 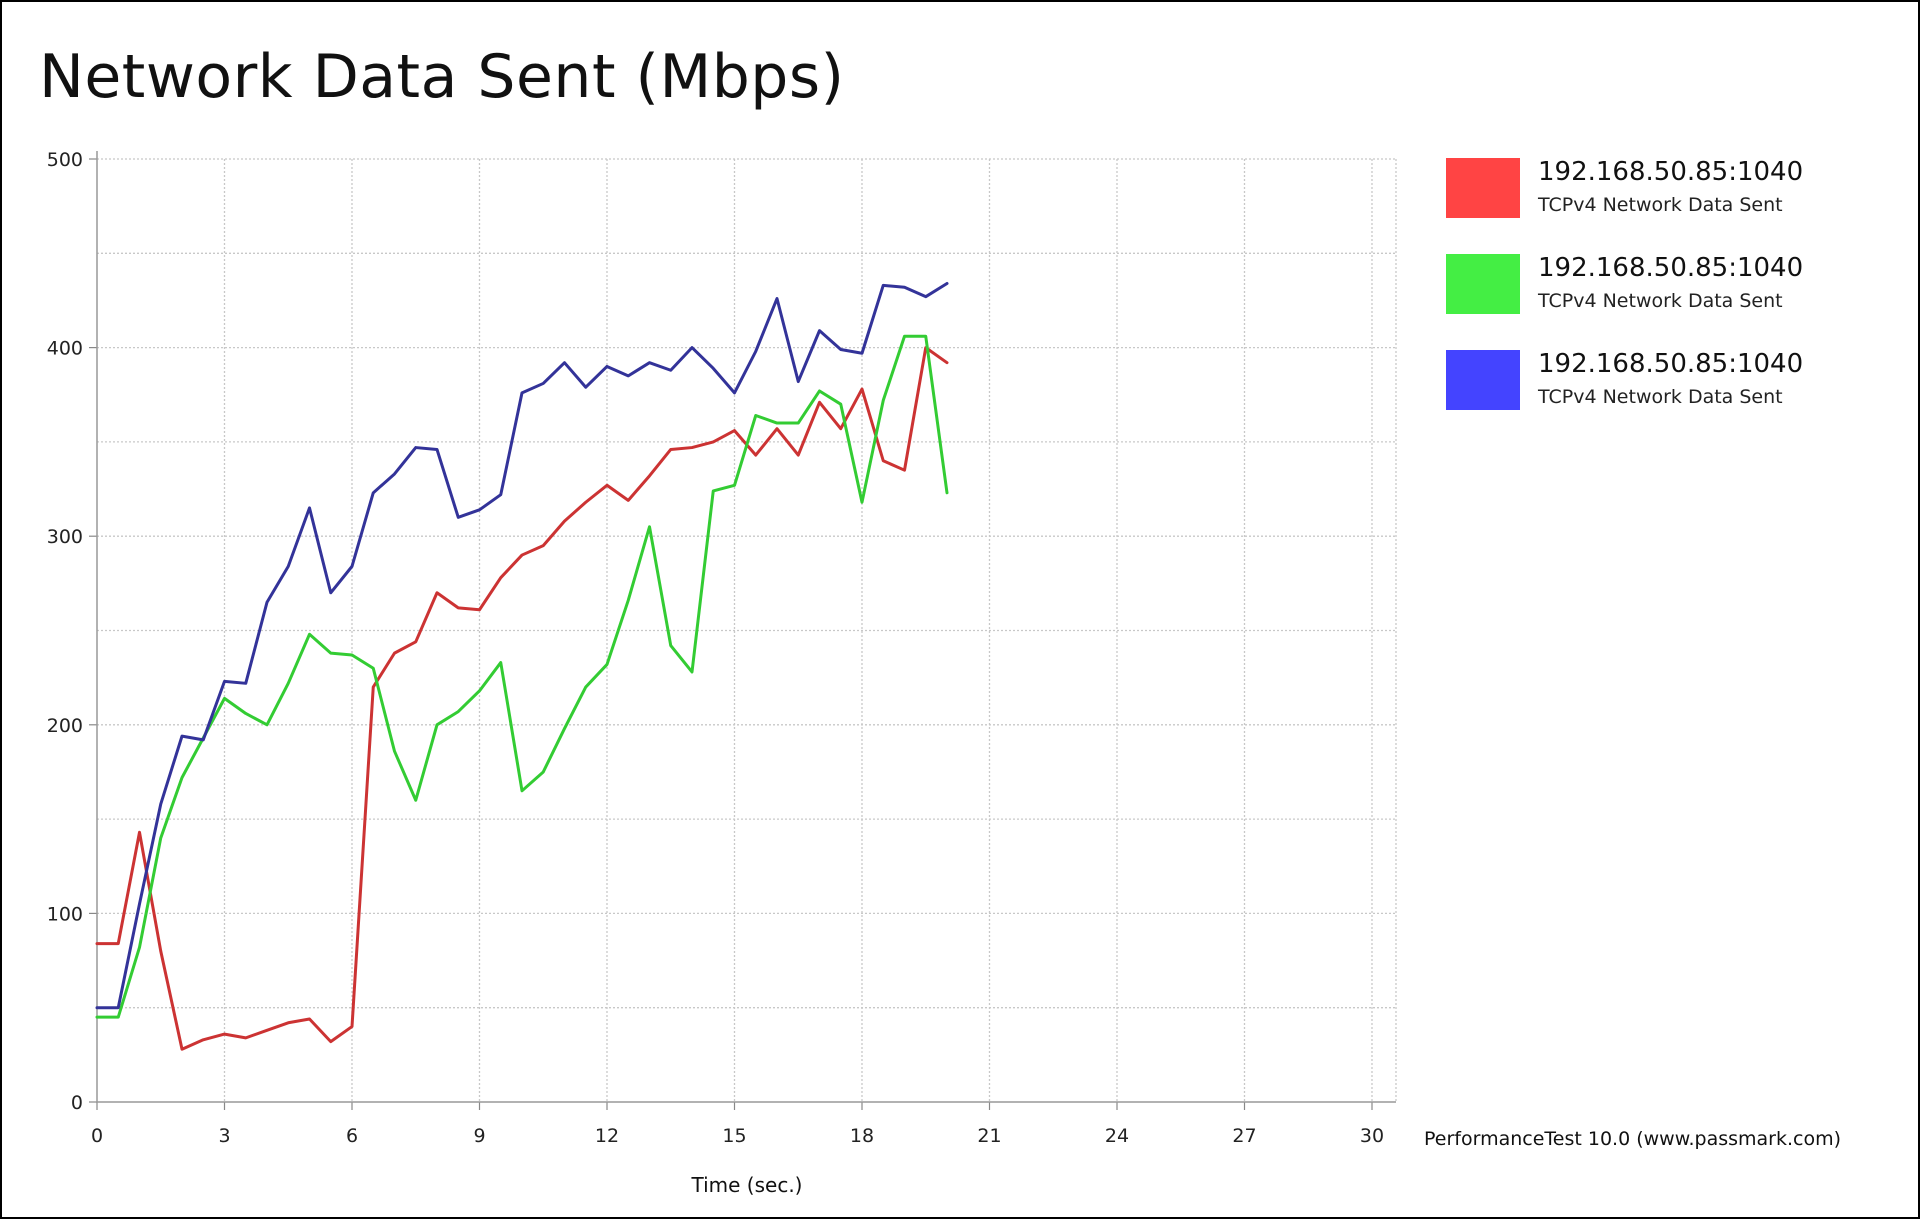 What do you see at coordinates (1633, 1139) in the screenshot?
I see `footer-credit: PerformanceTest 10.0 (www.passmark.com)` at bounding box center [1633, 1139].